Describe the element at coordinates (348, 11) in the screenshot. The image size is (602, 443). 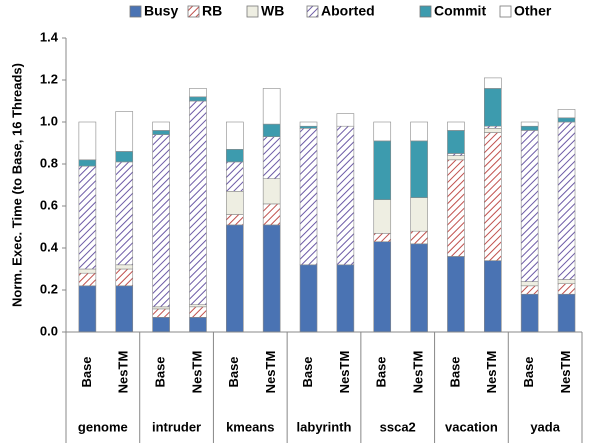
I see `legend-label: Aborted` at that location.